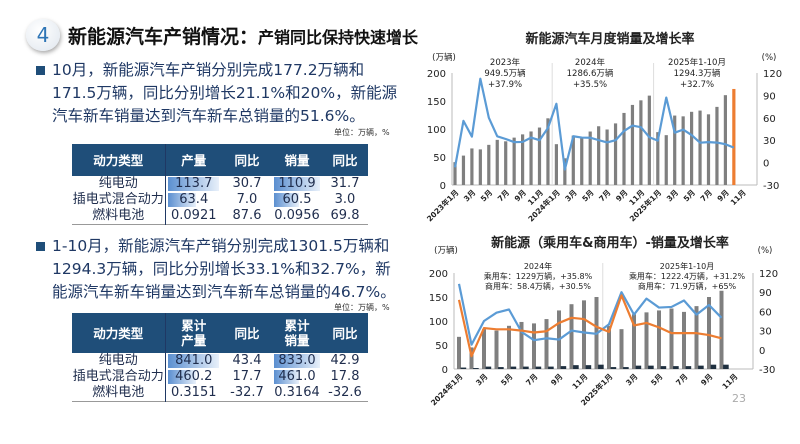  Describe the element at coordinates (208, 70) in the screenshot. I see `bullet-line: 10月，新能源汽车产销分别完成177.2万辆和` at that location.